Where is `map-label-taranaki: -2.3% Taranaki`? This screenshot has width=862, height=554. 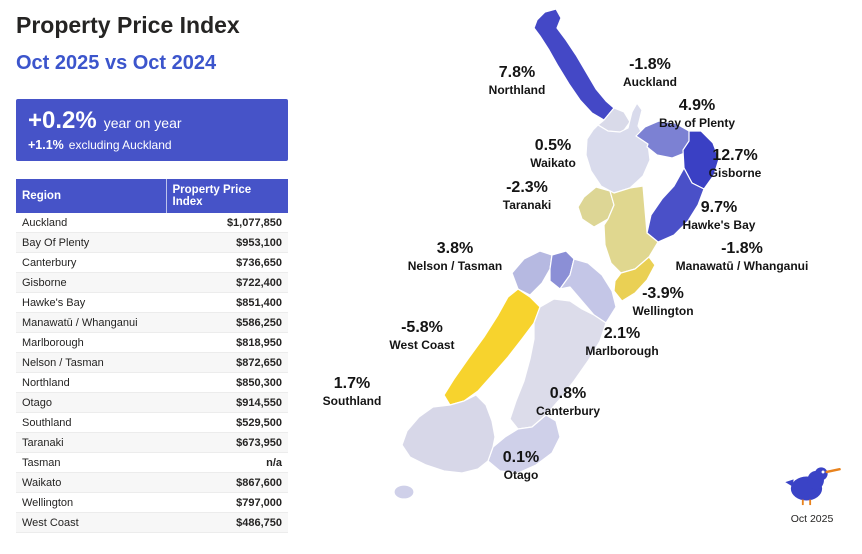 map-label-taranaki: -2.3% Taranaki is located at coordinates (527, 195).